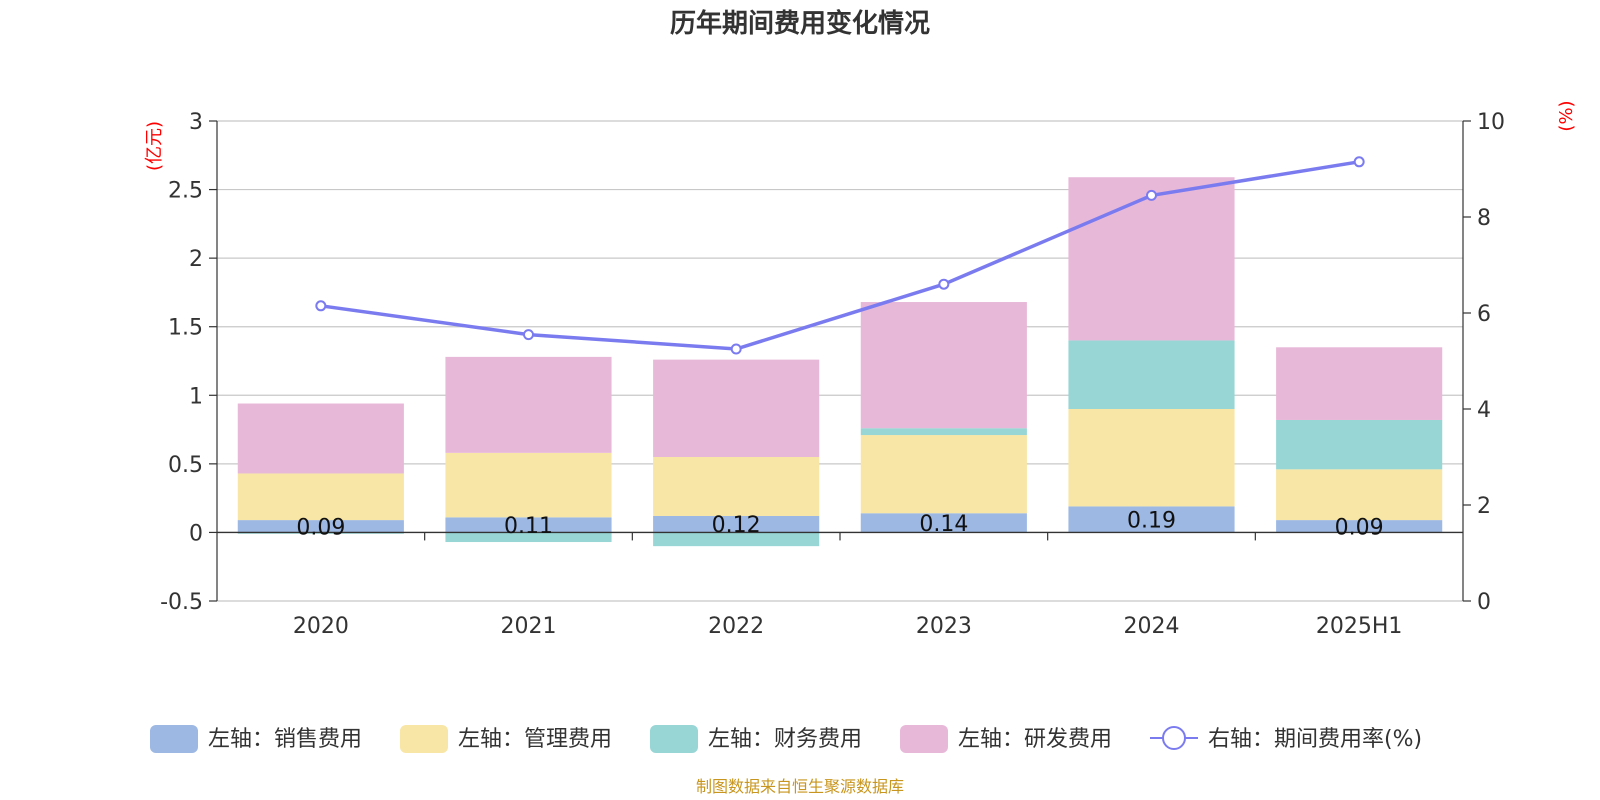 The height and width of the screenshot is (800, 1600). Describe the element at coordinates (1484, 410) in the screenshot. I see `right-tick-label: 4` at that location.